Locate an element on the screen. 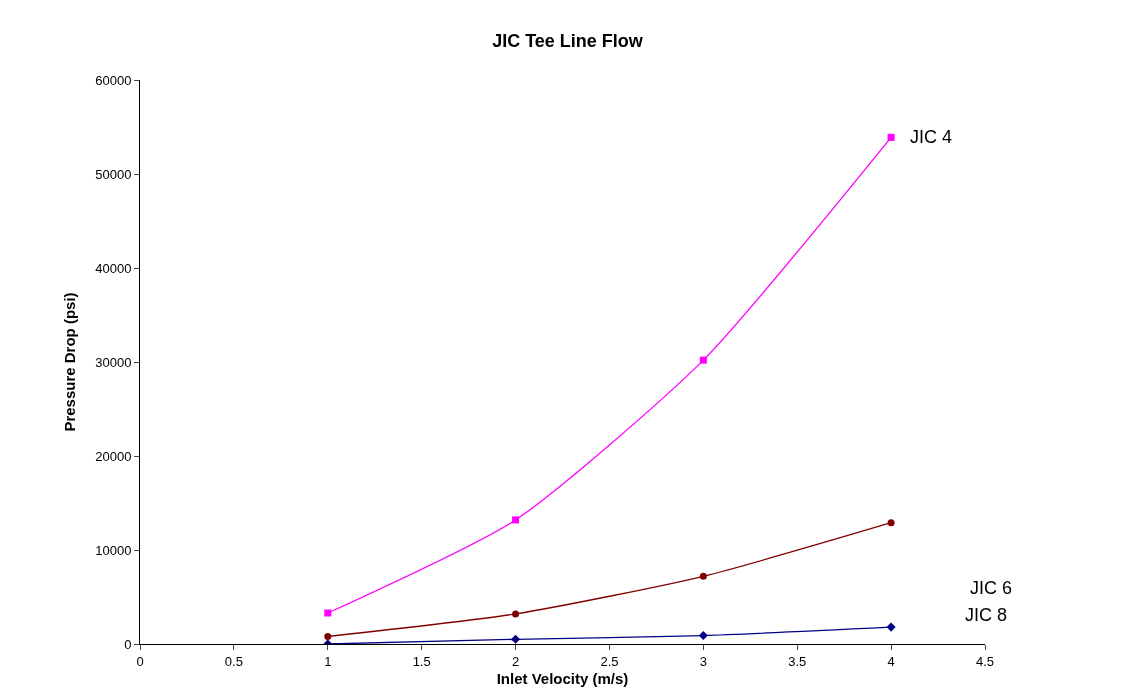 The width and height of the screenshot is (1135, 696). x-tick-label: 0.5 is located at coordinates (233, 661).